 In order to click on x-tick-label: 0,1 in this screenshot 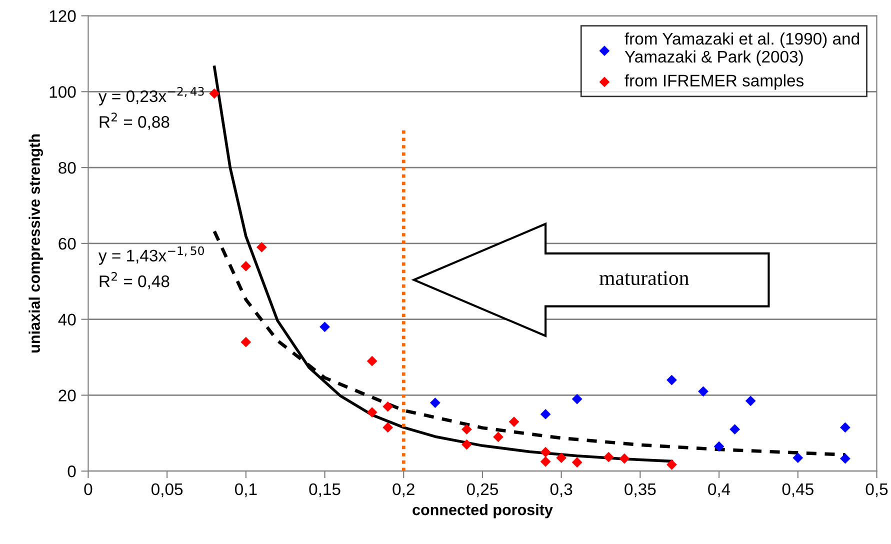, I will do `click(245, 490)`.